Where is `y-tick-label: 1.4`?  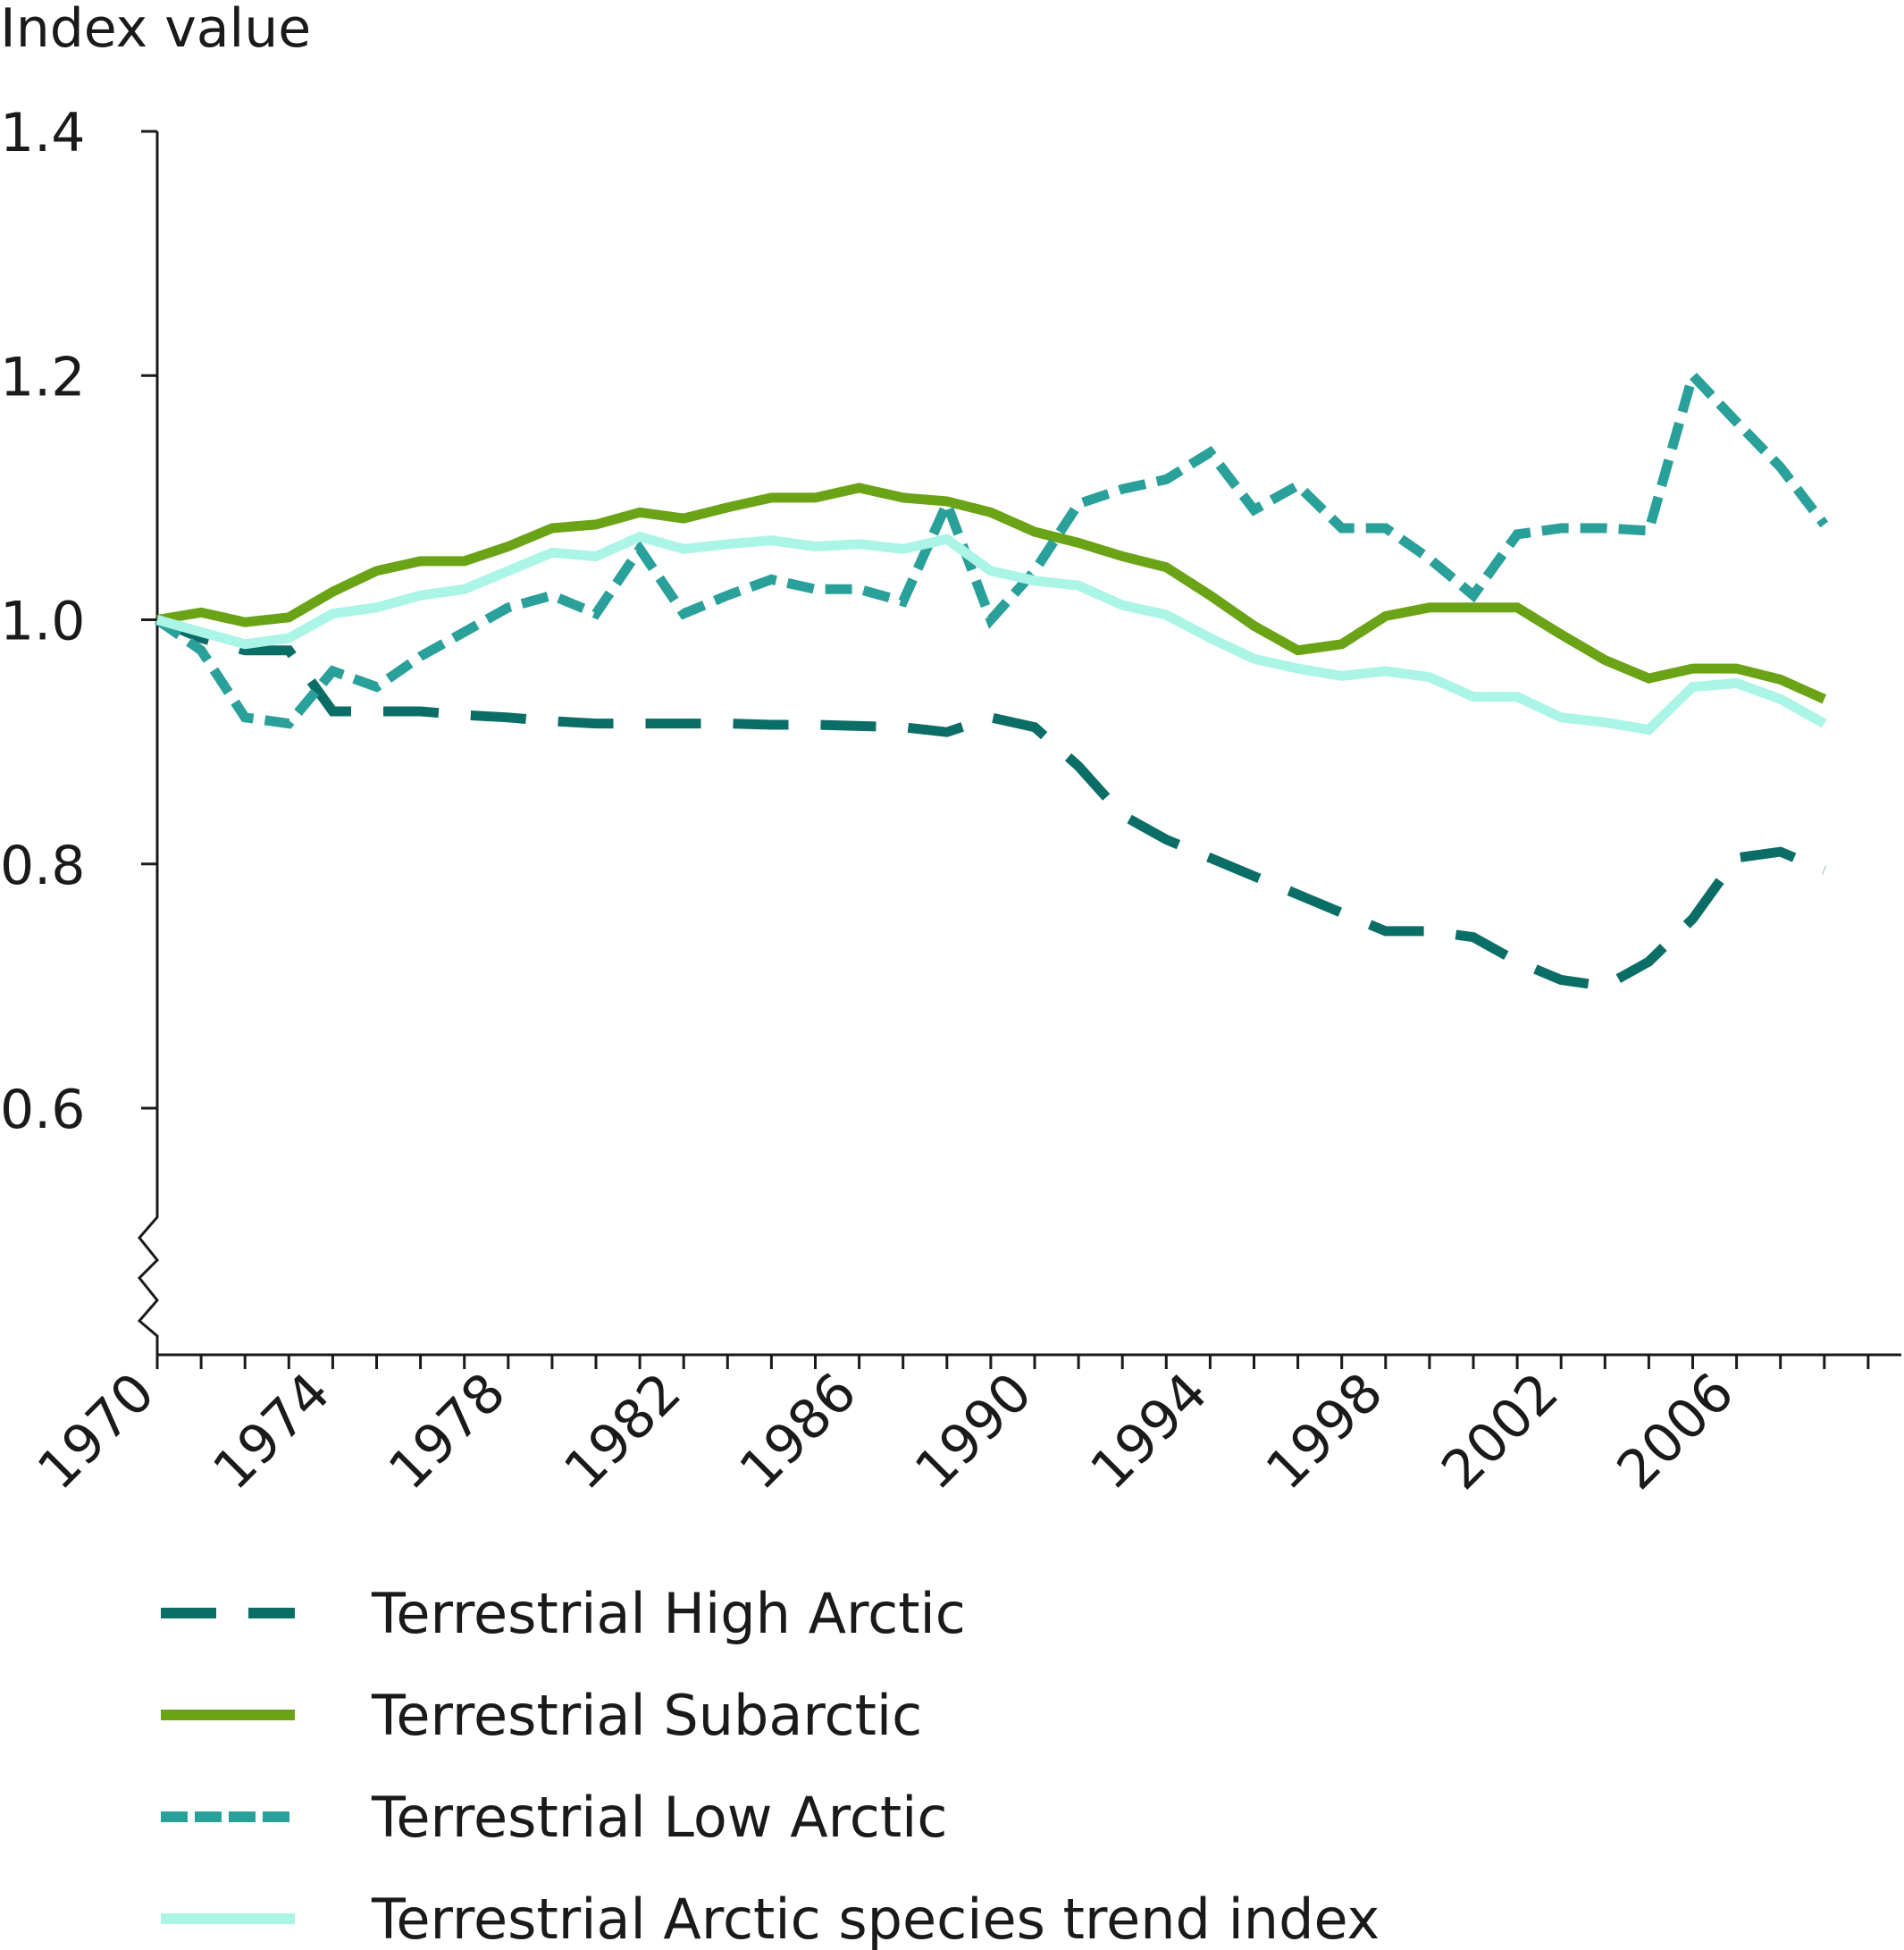 y-tick-label: 1.4 is located at coordinates (42, 133).